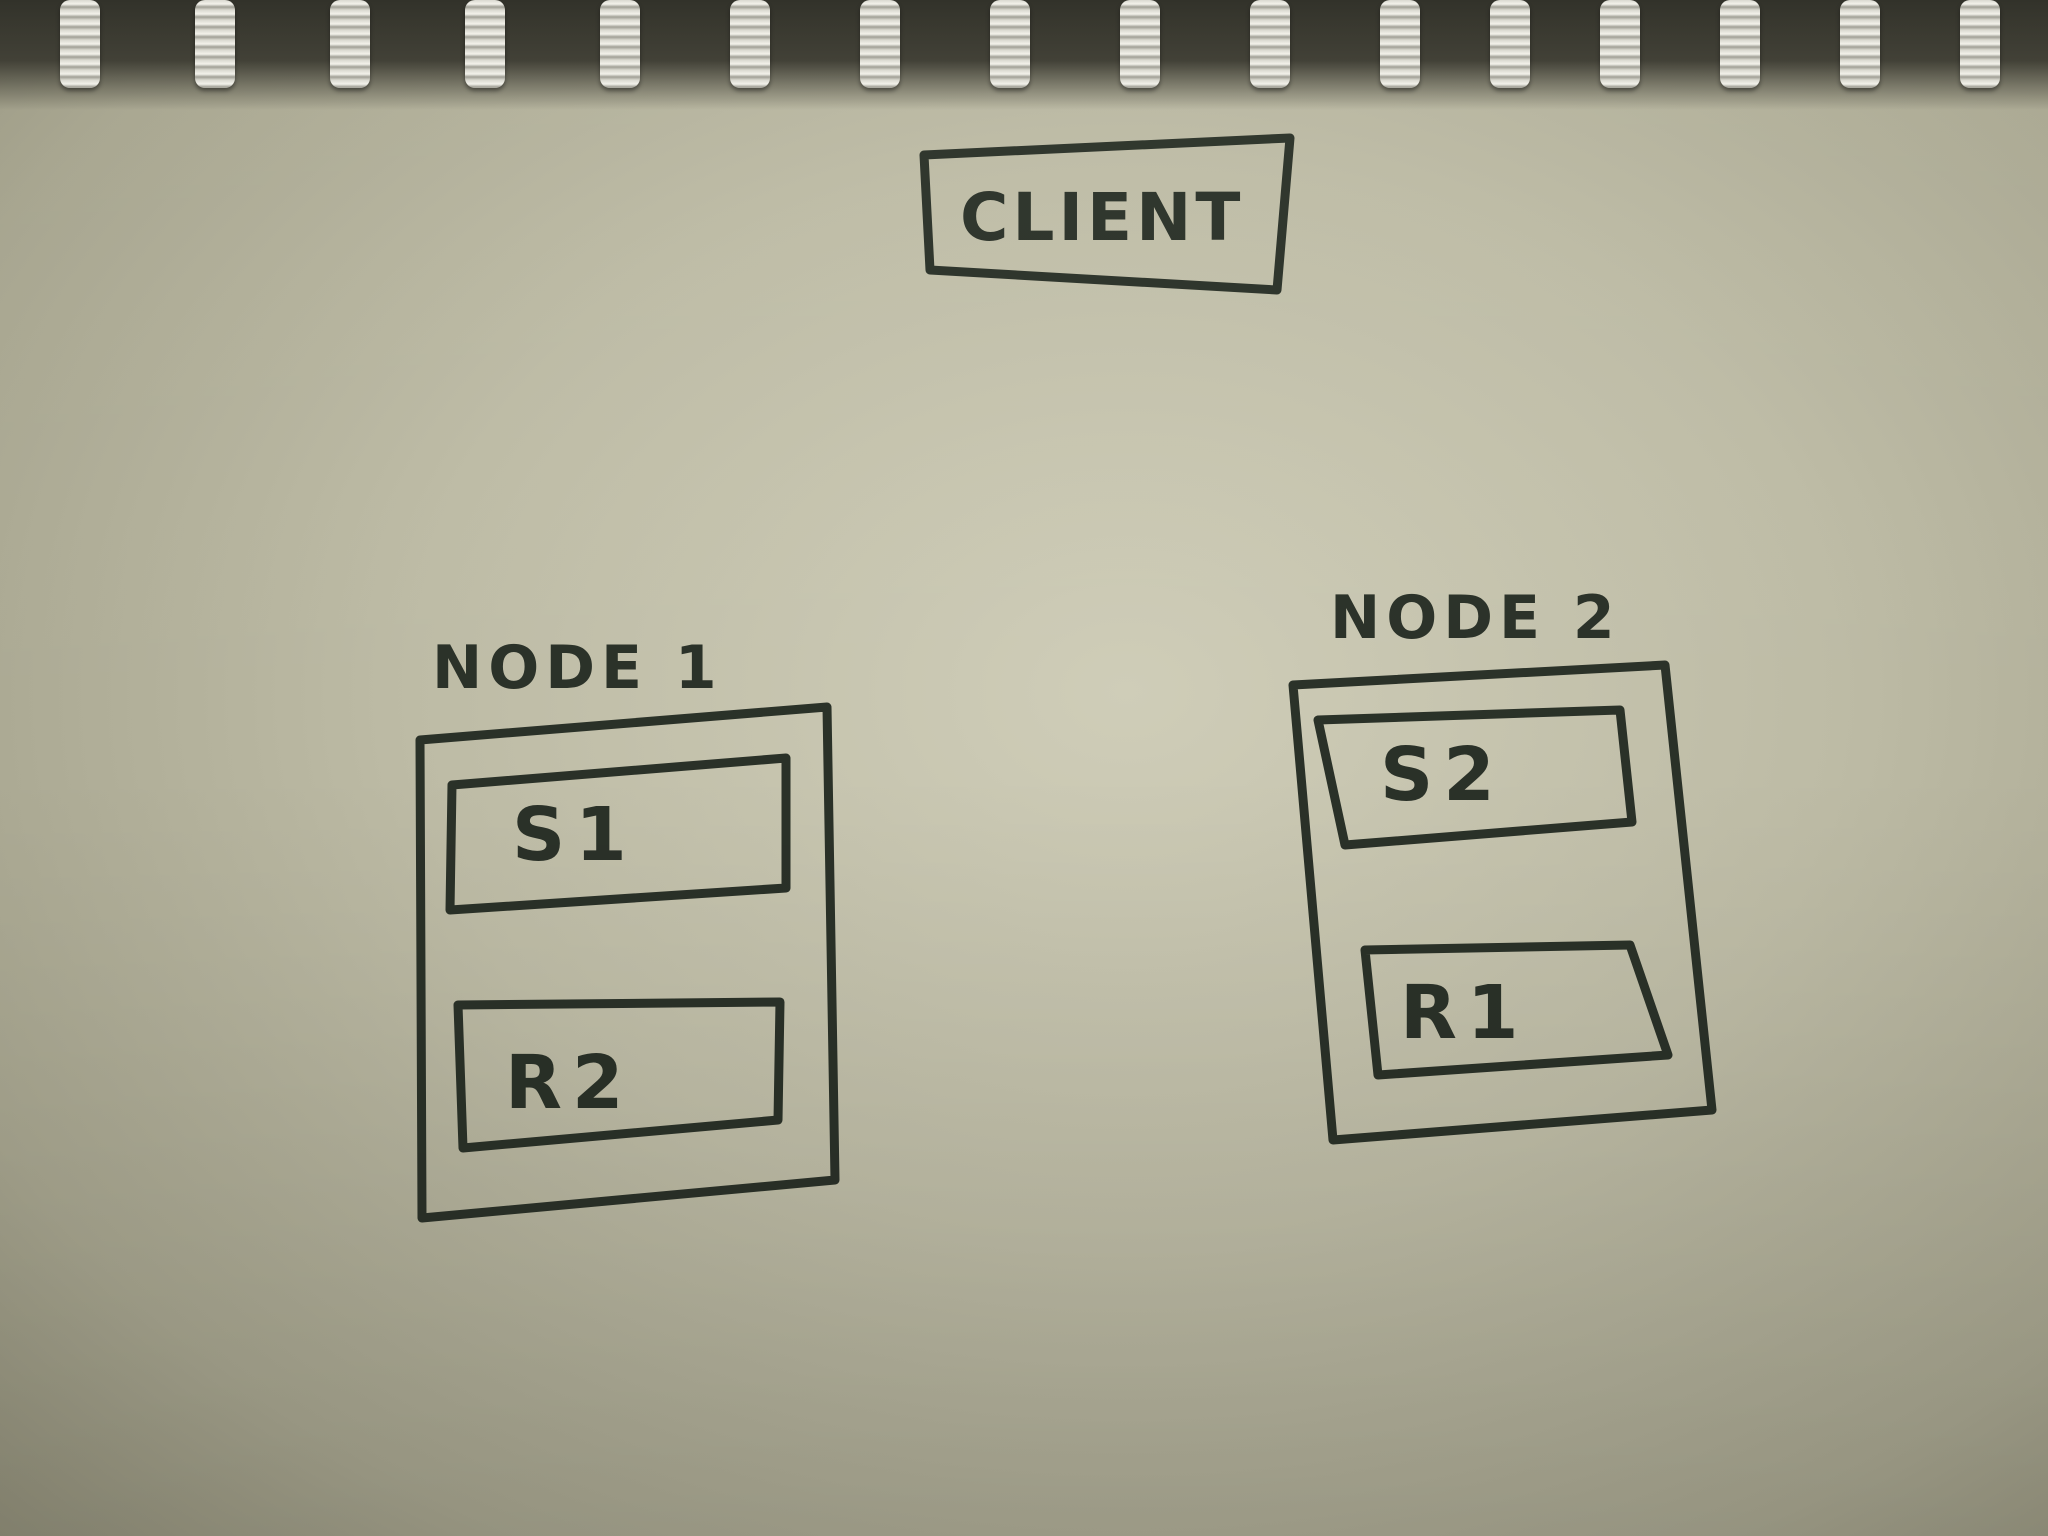  I want to click on slot-box-r2, so click(619, 1075).